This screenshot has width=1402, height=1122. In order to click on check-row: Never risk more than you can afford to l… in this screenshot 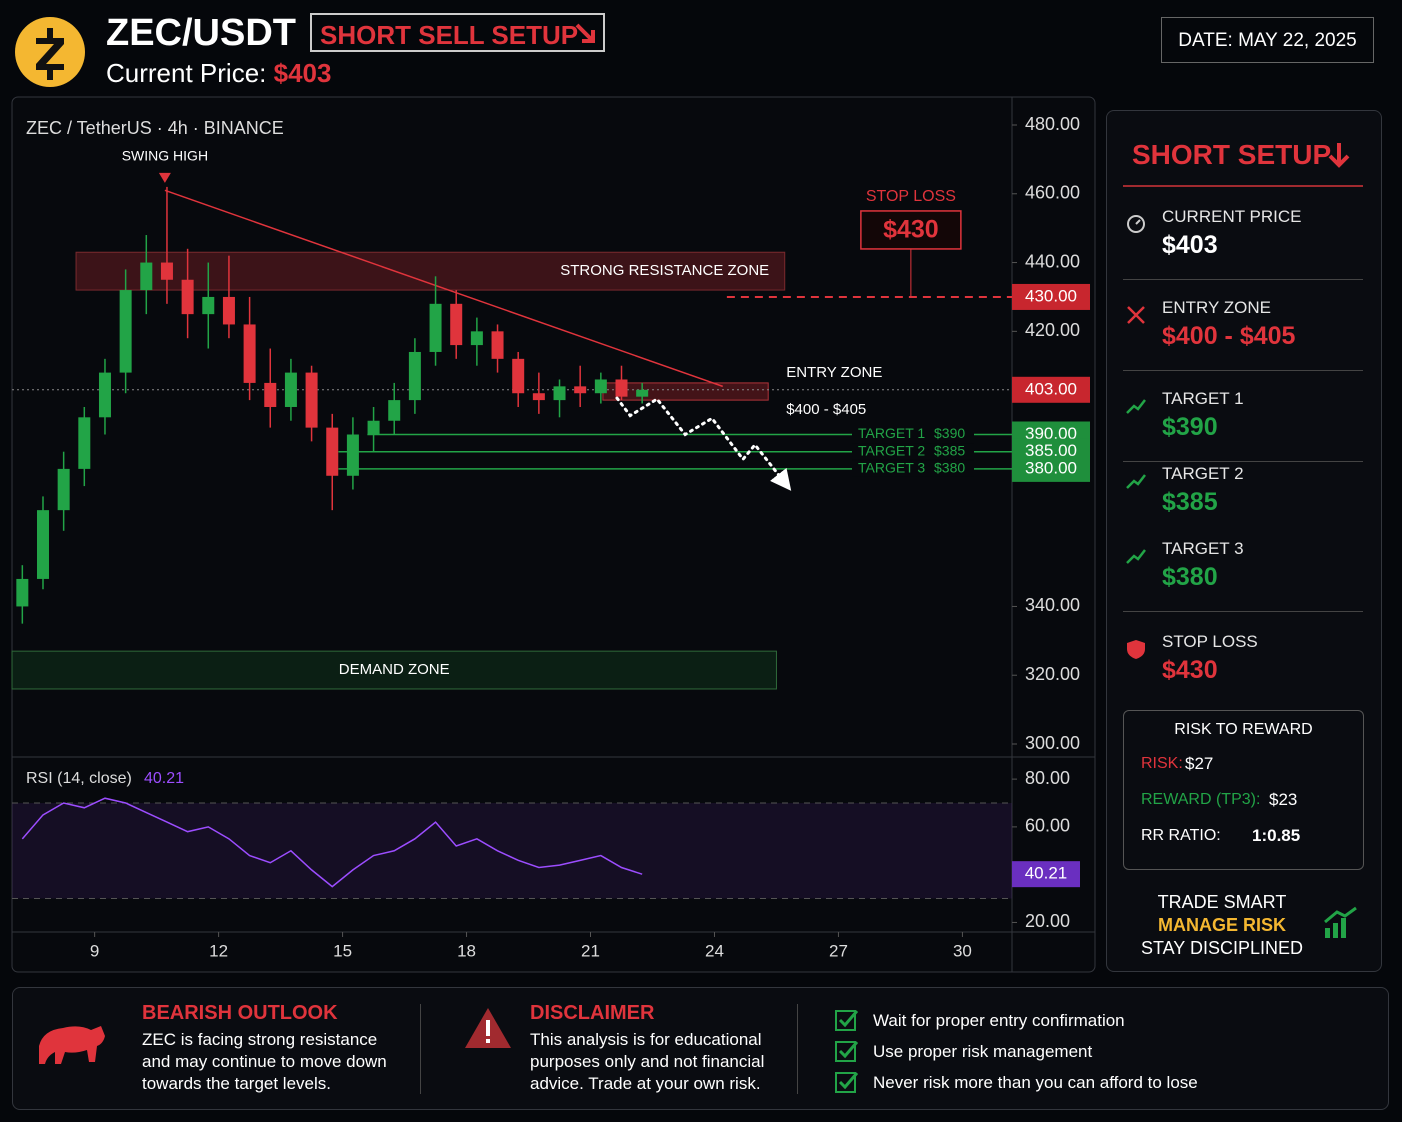, I will do `click(1035, 1083)`.